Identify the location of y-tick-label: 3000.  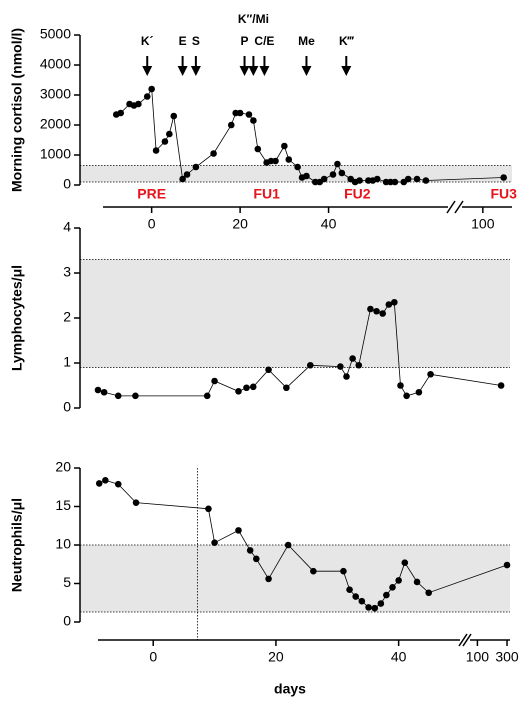
(55, 94).